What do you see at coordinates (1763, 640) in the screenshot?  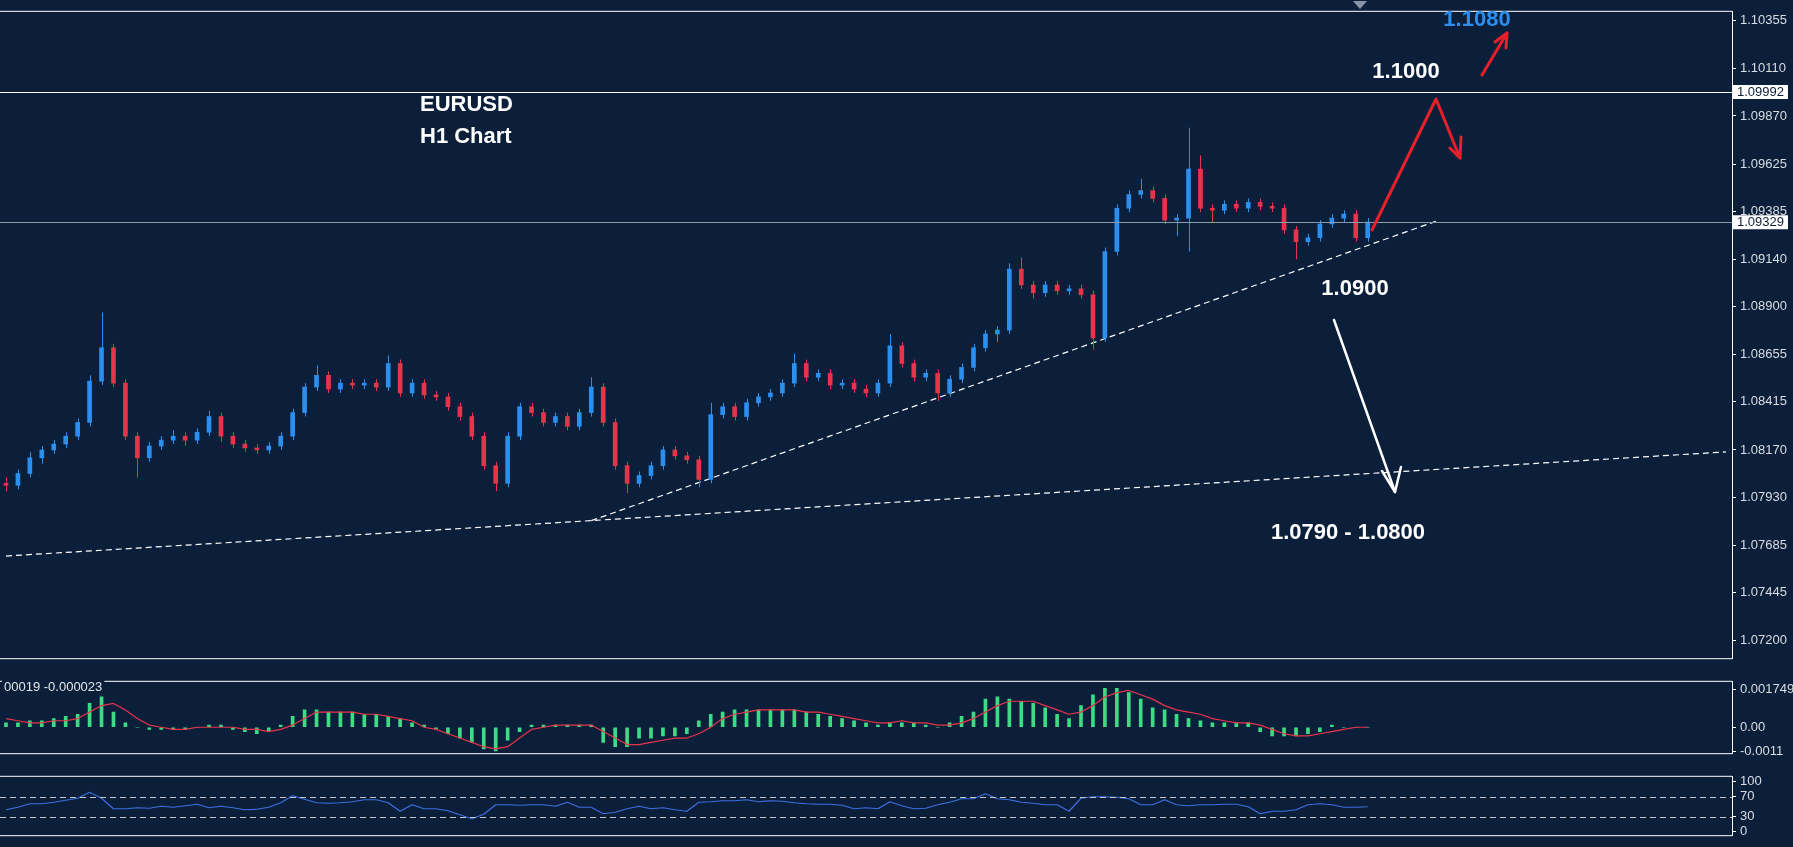 I see `y-tick-label: 1.07200` at bounding box center [1763, 640].